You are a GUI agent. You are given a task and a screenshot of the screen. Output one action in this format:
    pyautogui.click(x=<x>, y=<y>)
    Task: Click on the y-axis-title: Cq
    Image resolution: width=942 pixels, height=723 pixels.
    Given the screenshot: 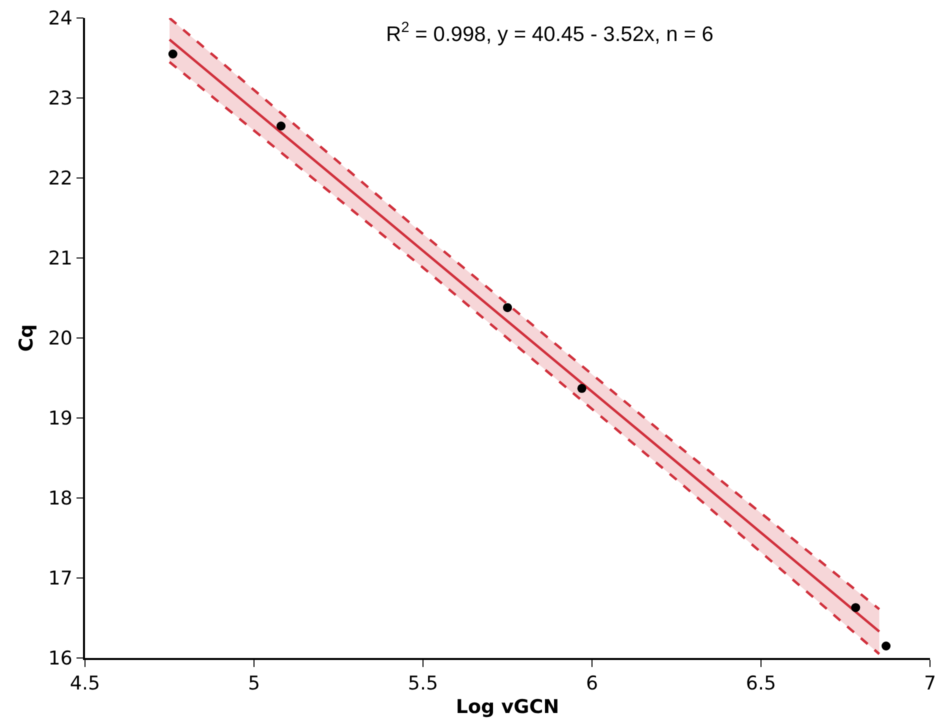 What is the action you would take?
    pyautogui.click(x=27, y=338)
    